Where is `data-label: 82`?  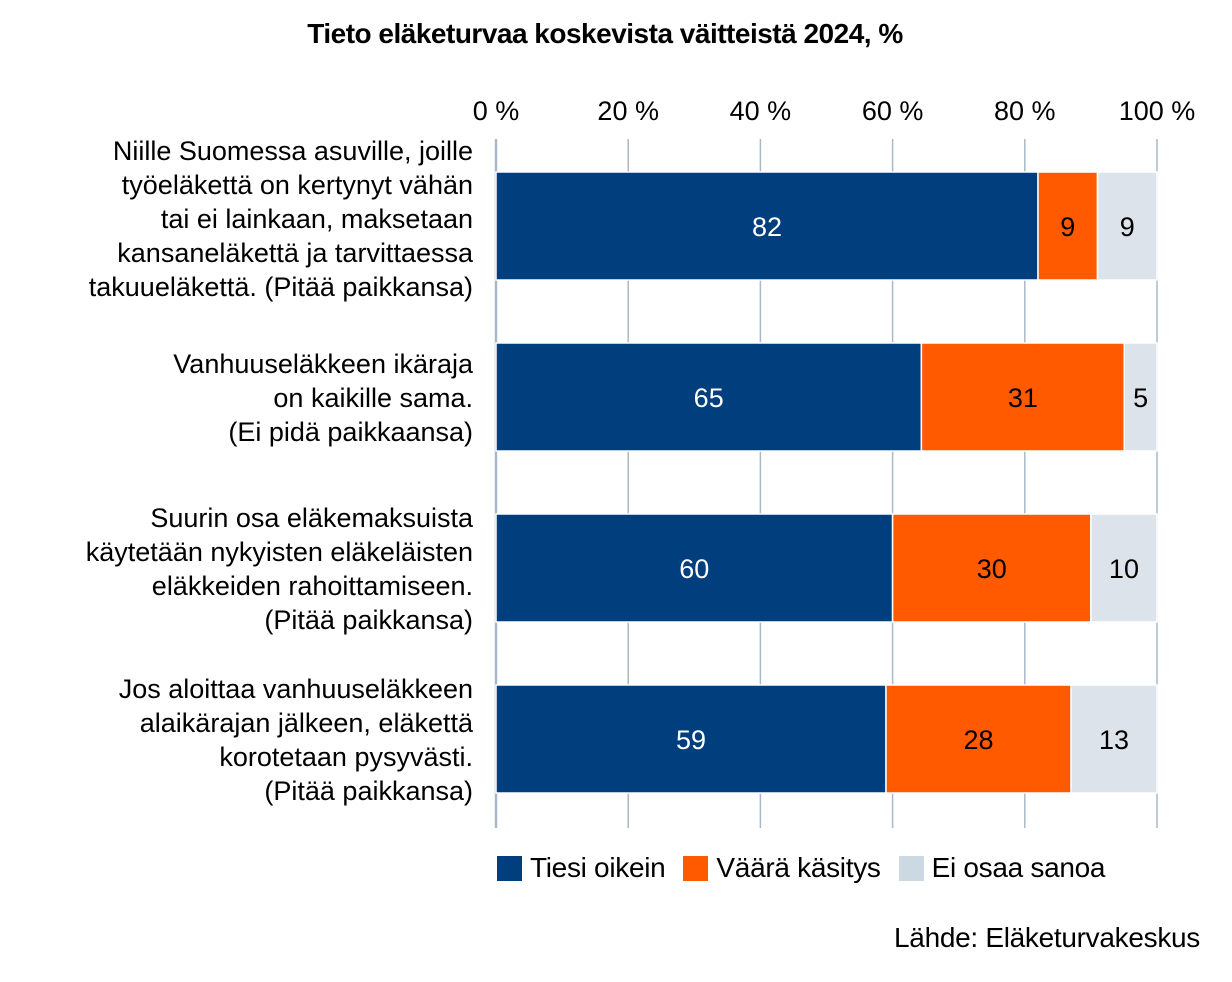
data-label: 82 is located at coordinates (767, 227).